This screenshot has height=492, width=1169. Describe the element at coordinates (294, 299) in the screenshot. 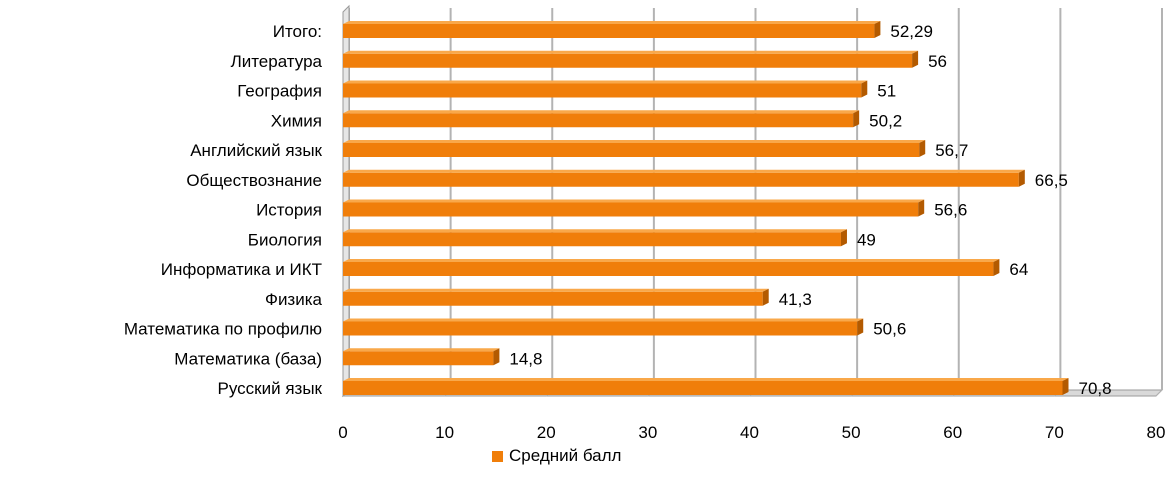

I see `category-label: Физика` at that location.